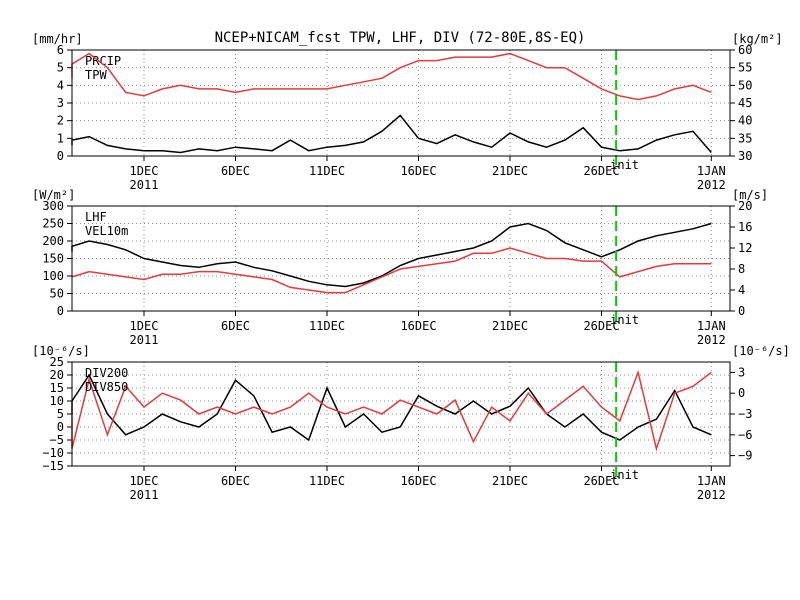 The width and height of the screenshot is (800, 600). What do you see at coordinates (57, 440) in the screenshot?
I see `left-tick-label: −5` at bounding box center [57, 440].